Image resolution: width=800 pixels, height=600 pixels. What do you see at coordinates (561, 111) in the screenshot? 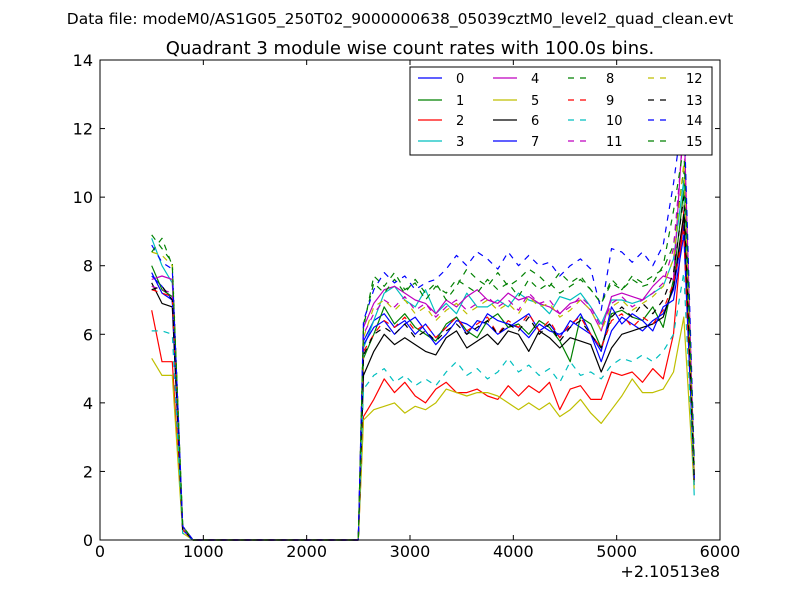
I see `legend-box` at bounding box center [561, 111].